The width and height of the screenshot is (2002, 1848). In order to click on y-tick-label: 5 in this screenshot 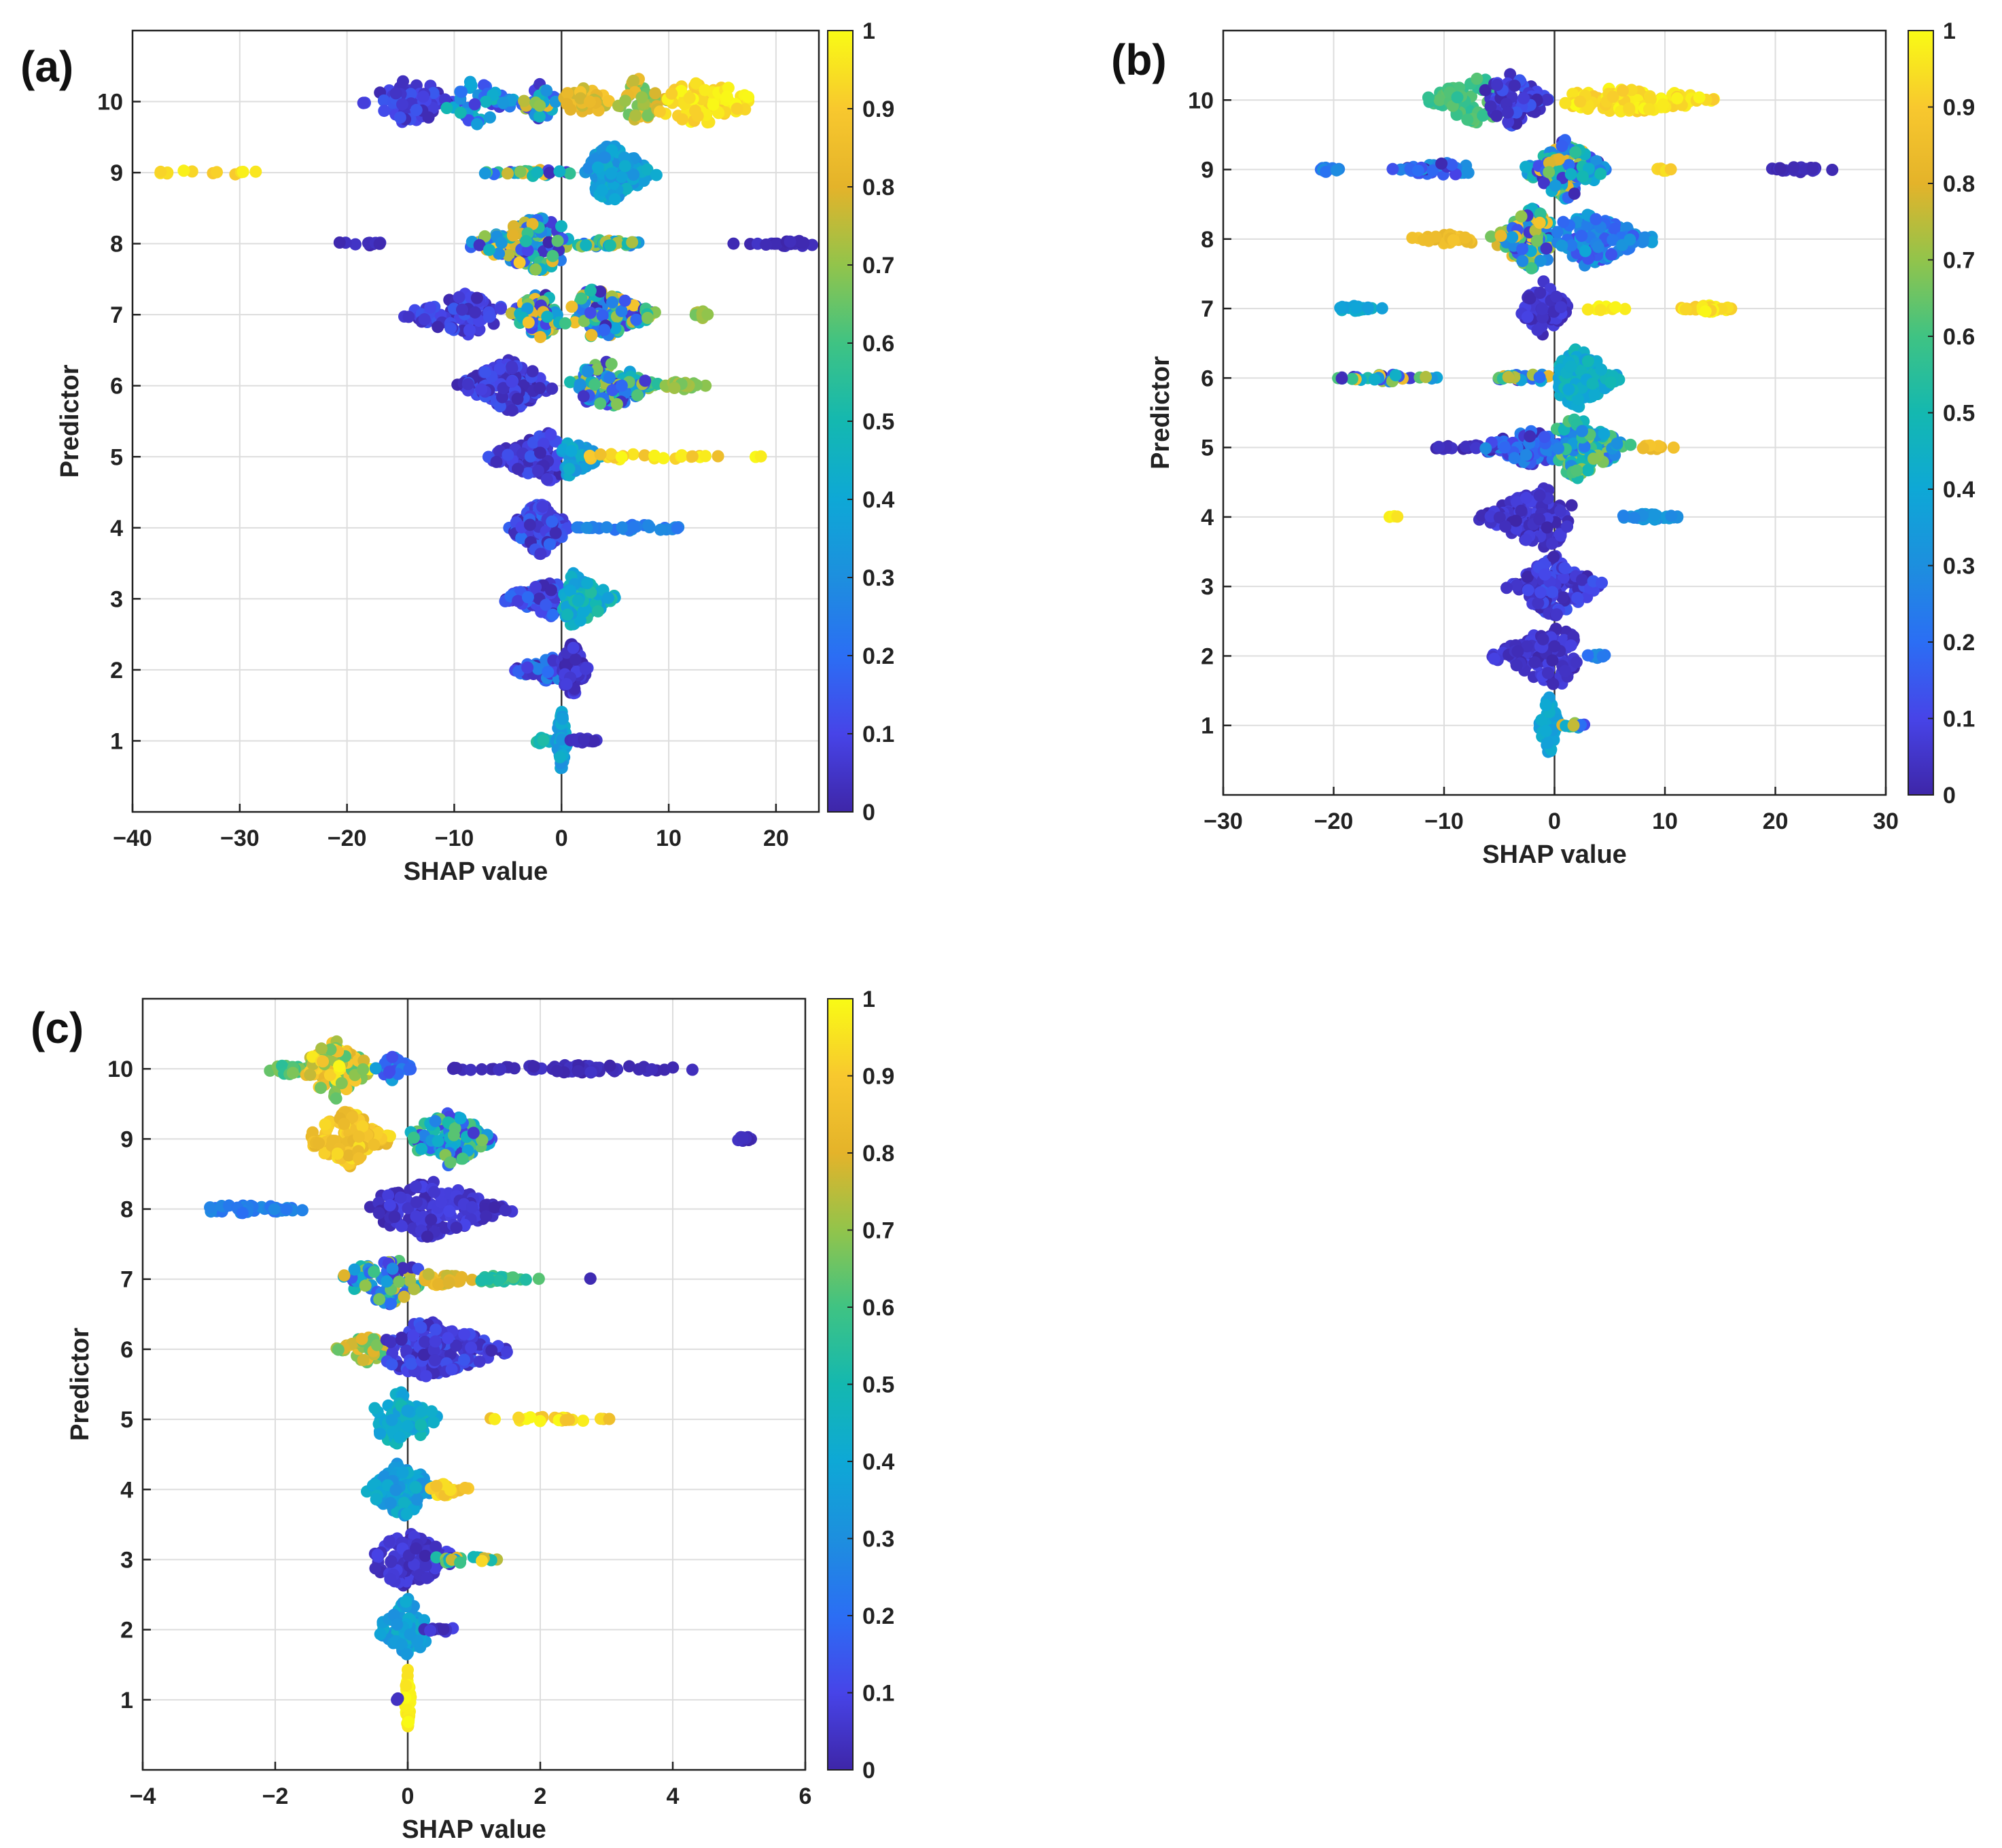, I will do `click(116, 457)`.